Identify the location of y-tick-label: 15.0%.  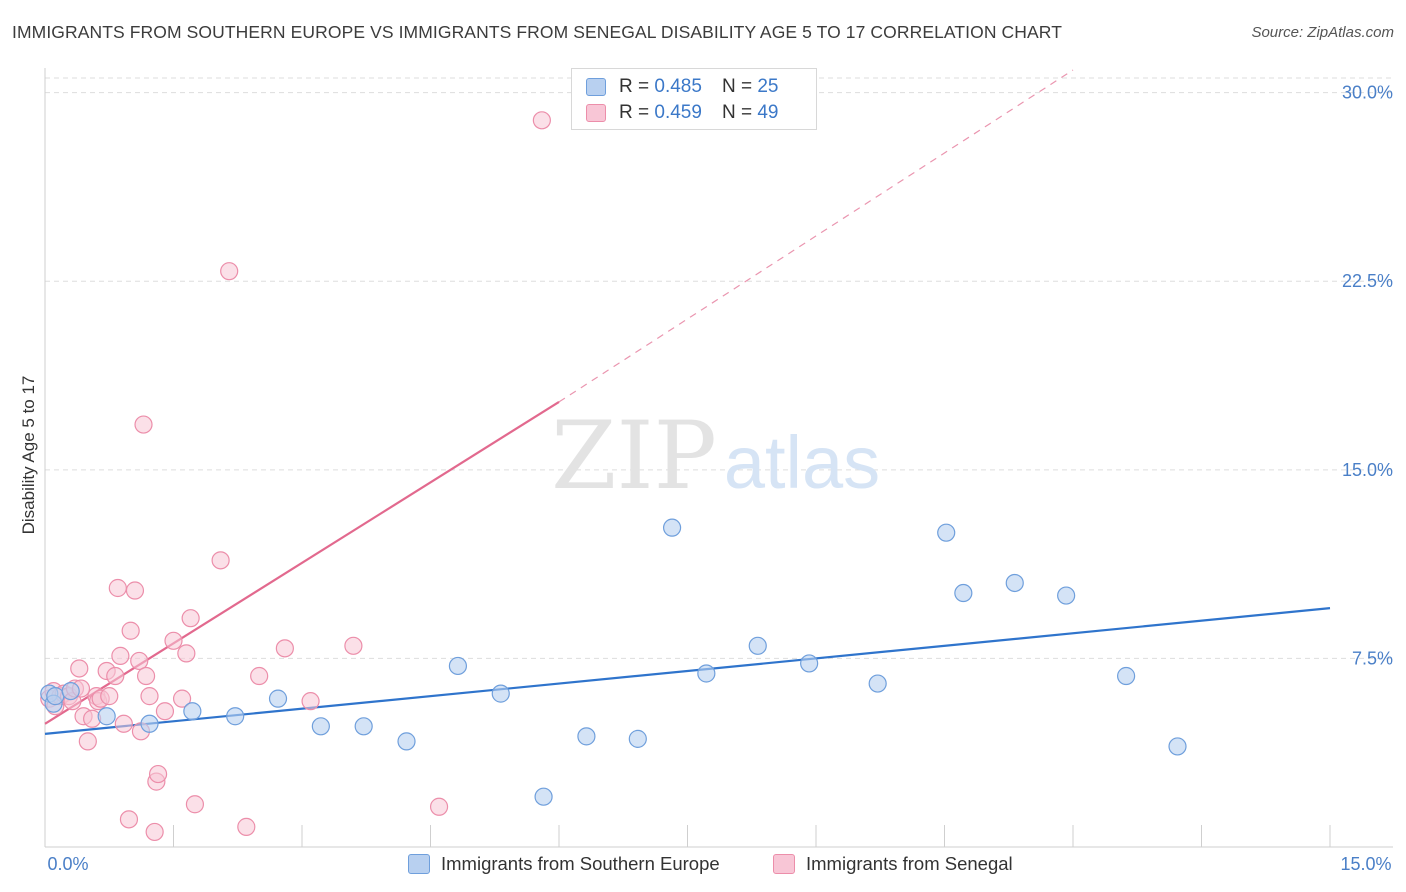
(1367, 470).